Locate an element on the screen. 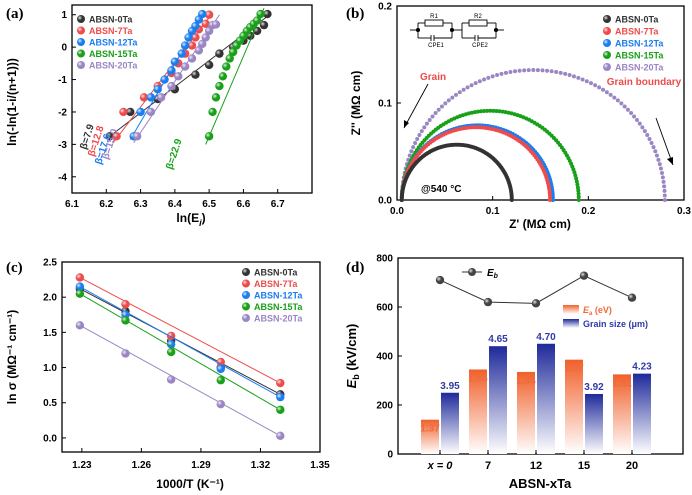  y-axis-label-d-sub: b is located at coordinates (356, 377).